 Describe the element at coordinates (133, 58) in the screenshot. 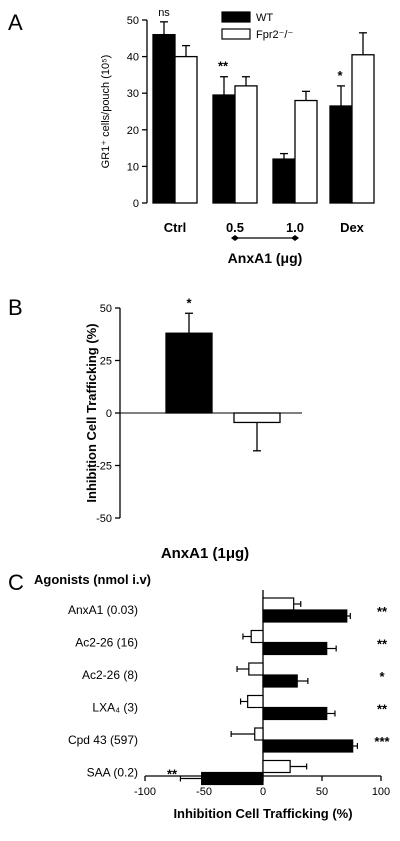

I see `panel-a-y-tick-label: 40` at that location.